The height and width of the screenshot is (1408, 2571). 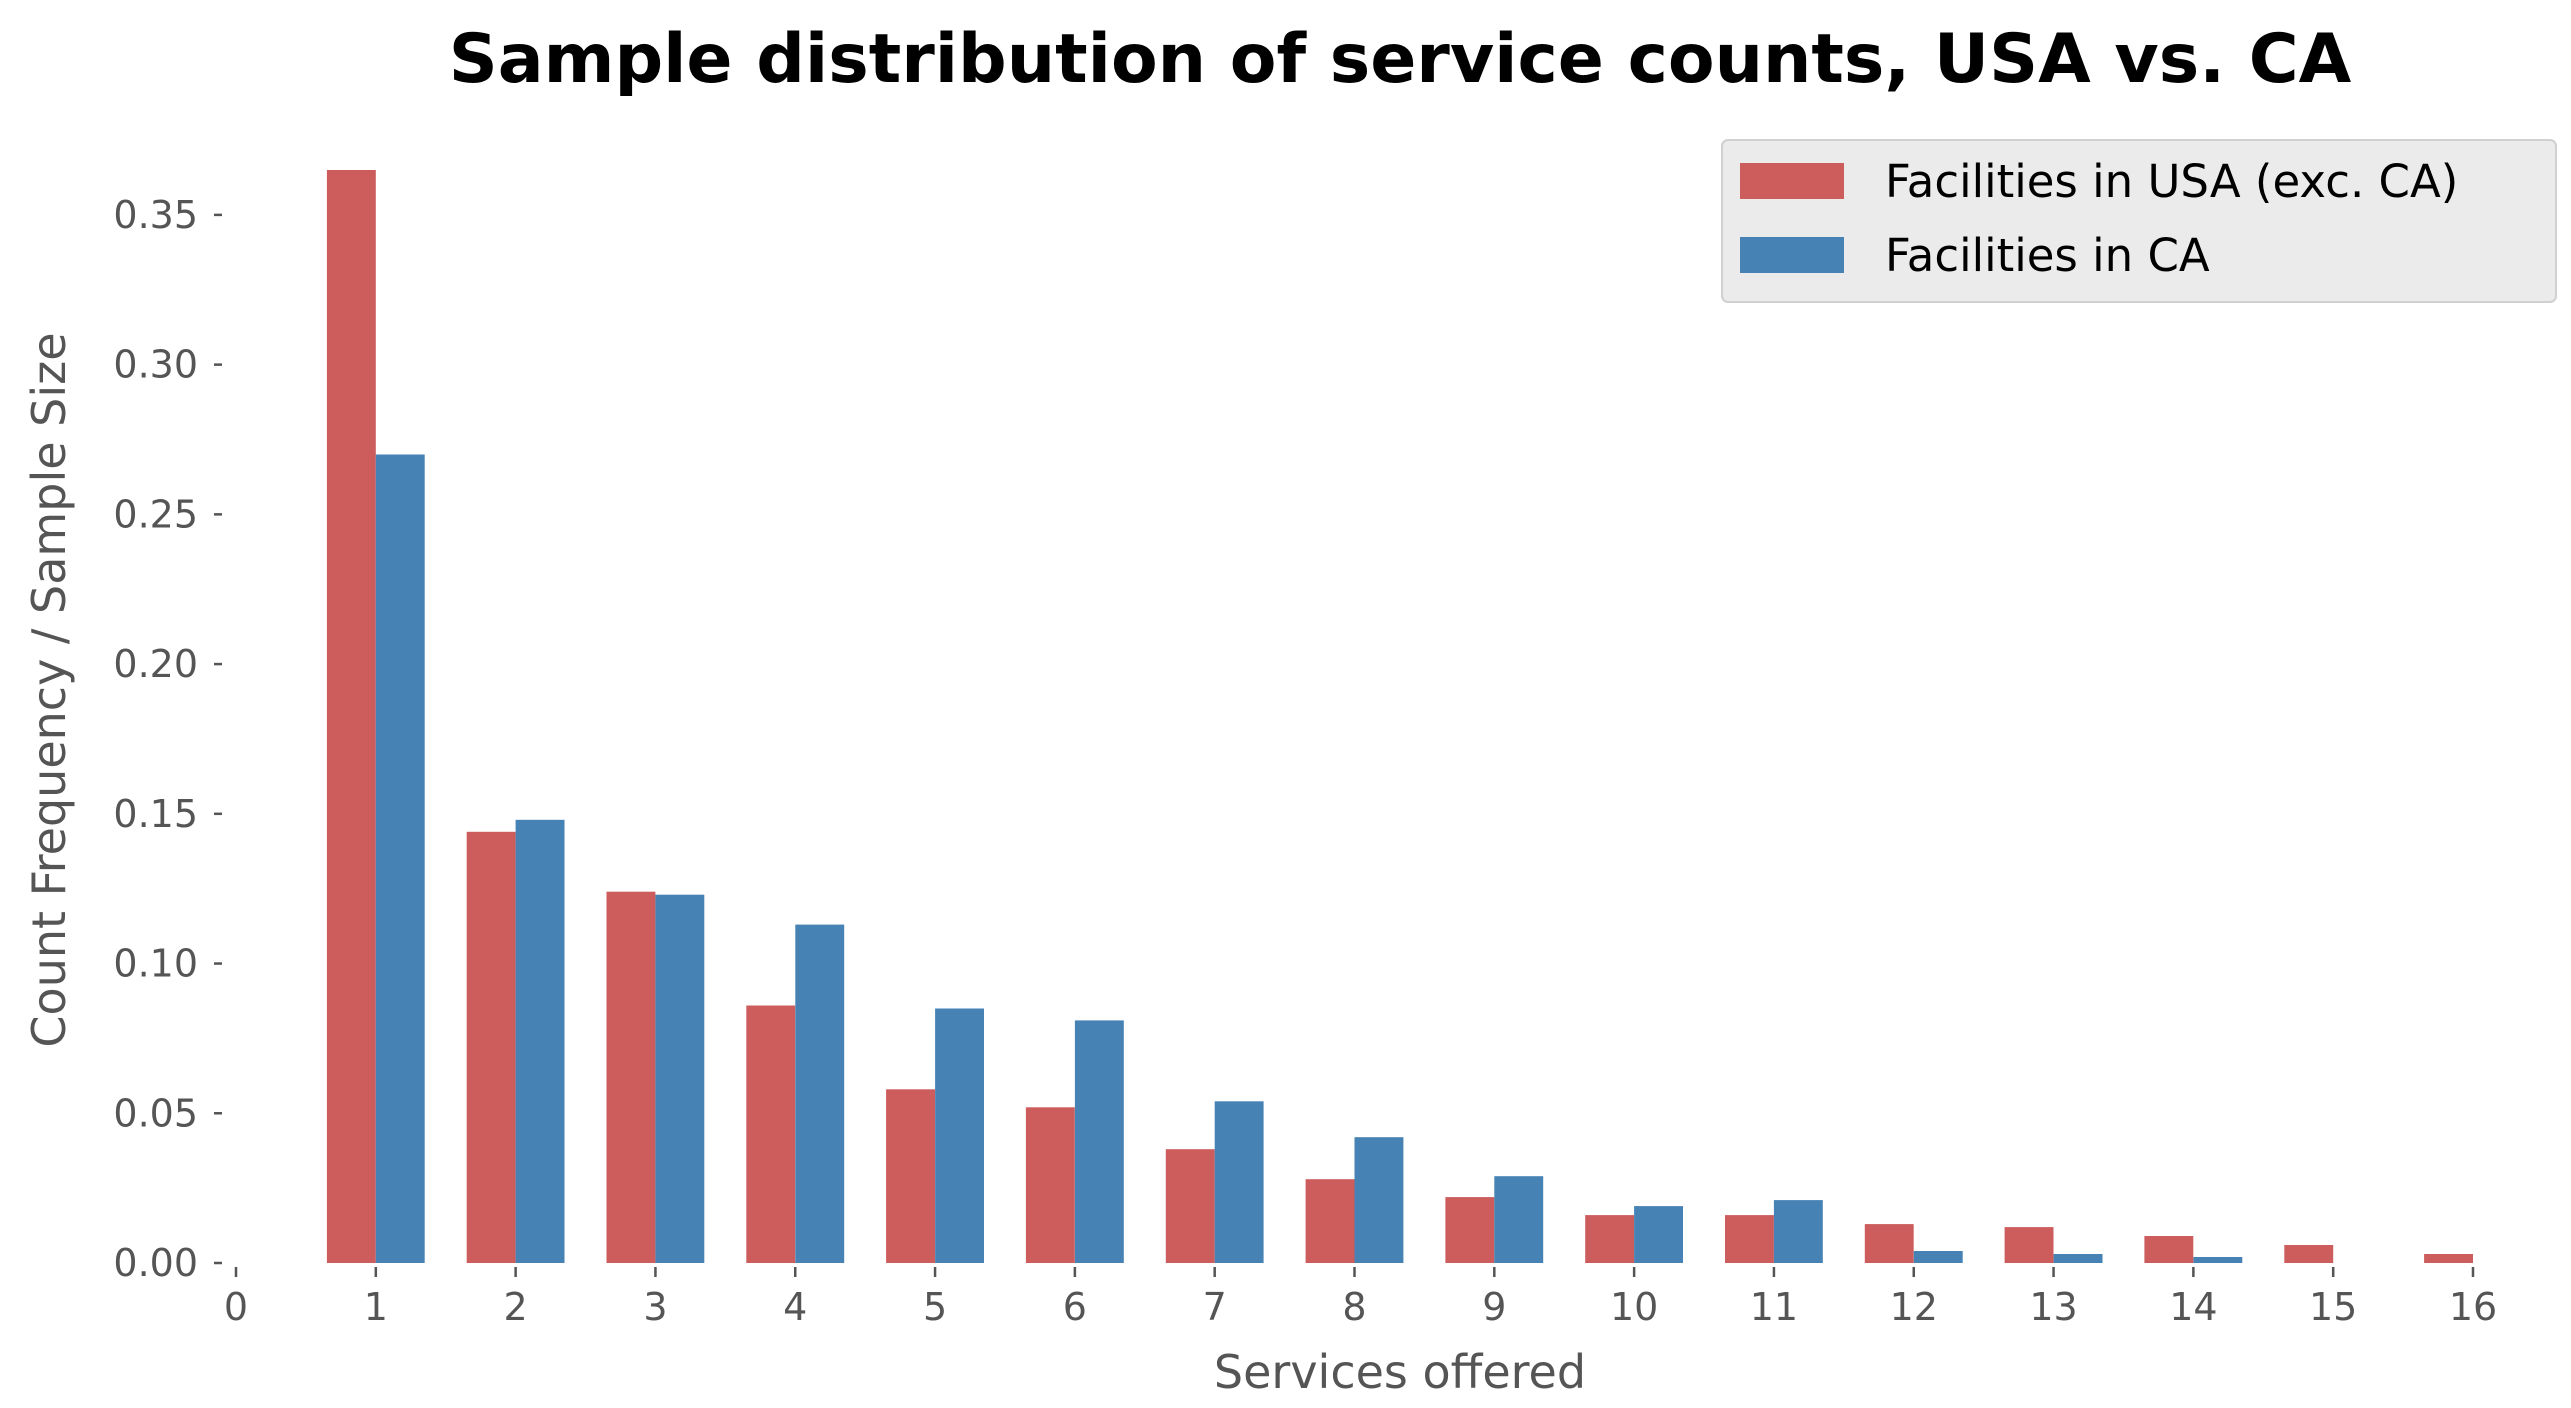 I want to click on x-tick-label: 15, so click(x=2333, y=1307).